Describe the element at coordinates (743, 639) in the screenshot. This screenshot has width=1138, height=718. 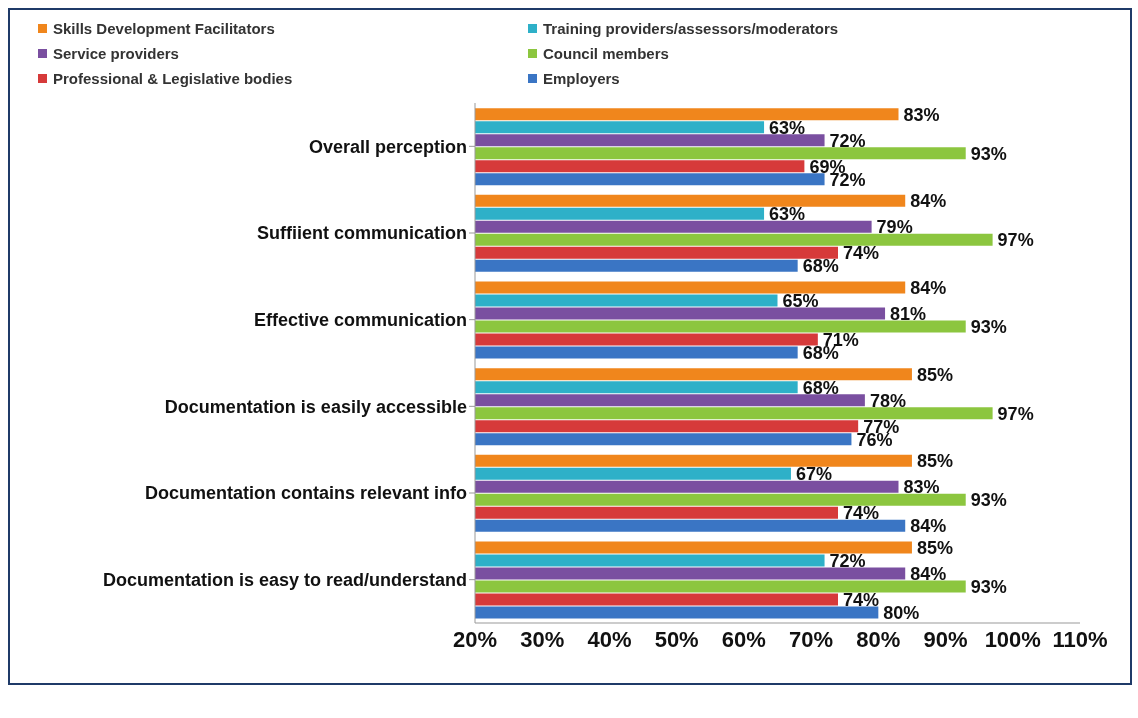
I see `x-tick-label: 60%` at that location.